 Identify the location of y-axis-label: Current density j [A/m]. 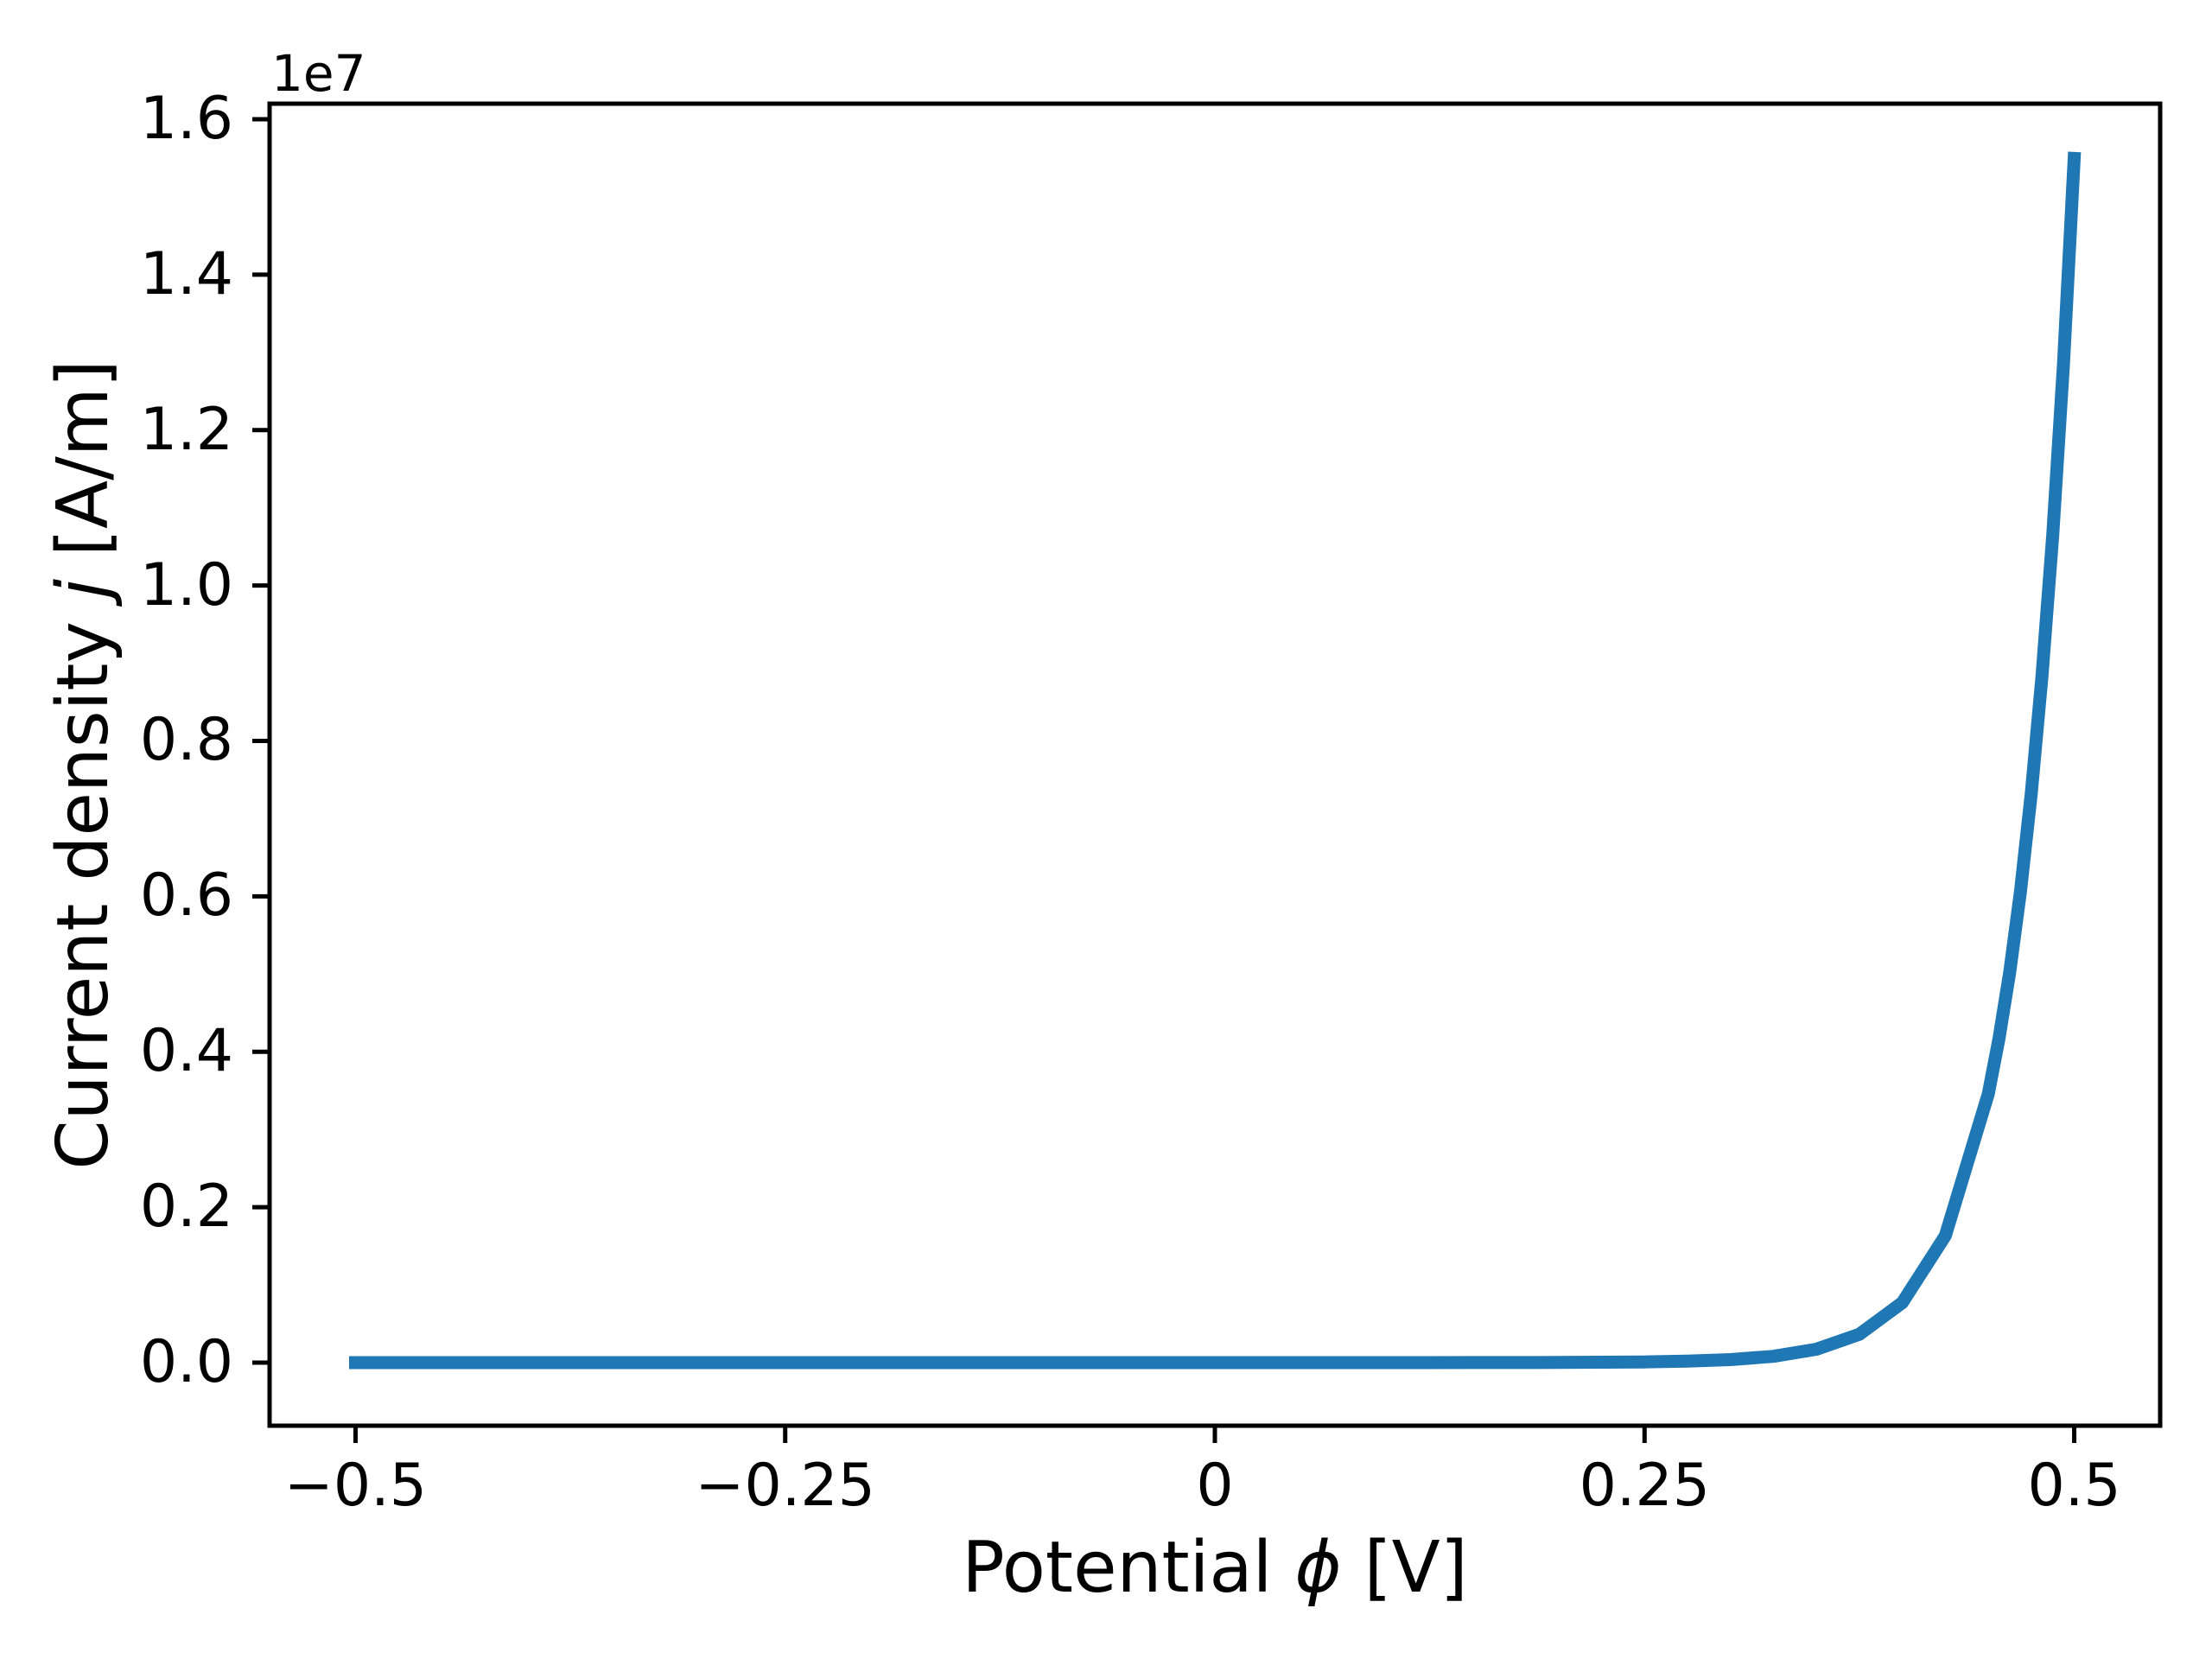
(82, 764).